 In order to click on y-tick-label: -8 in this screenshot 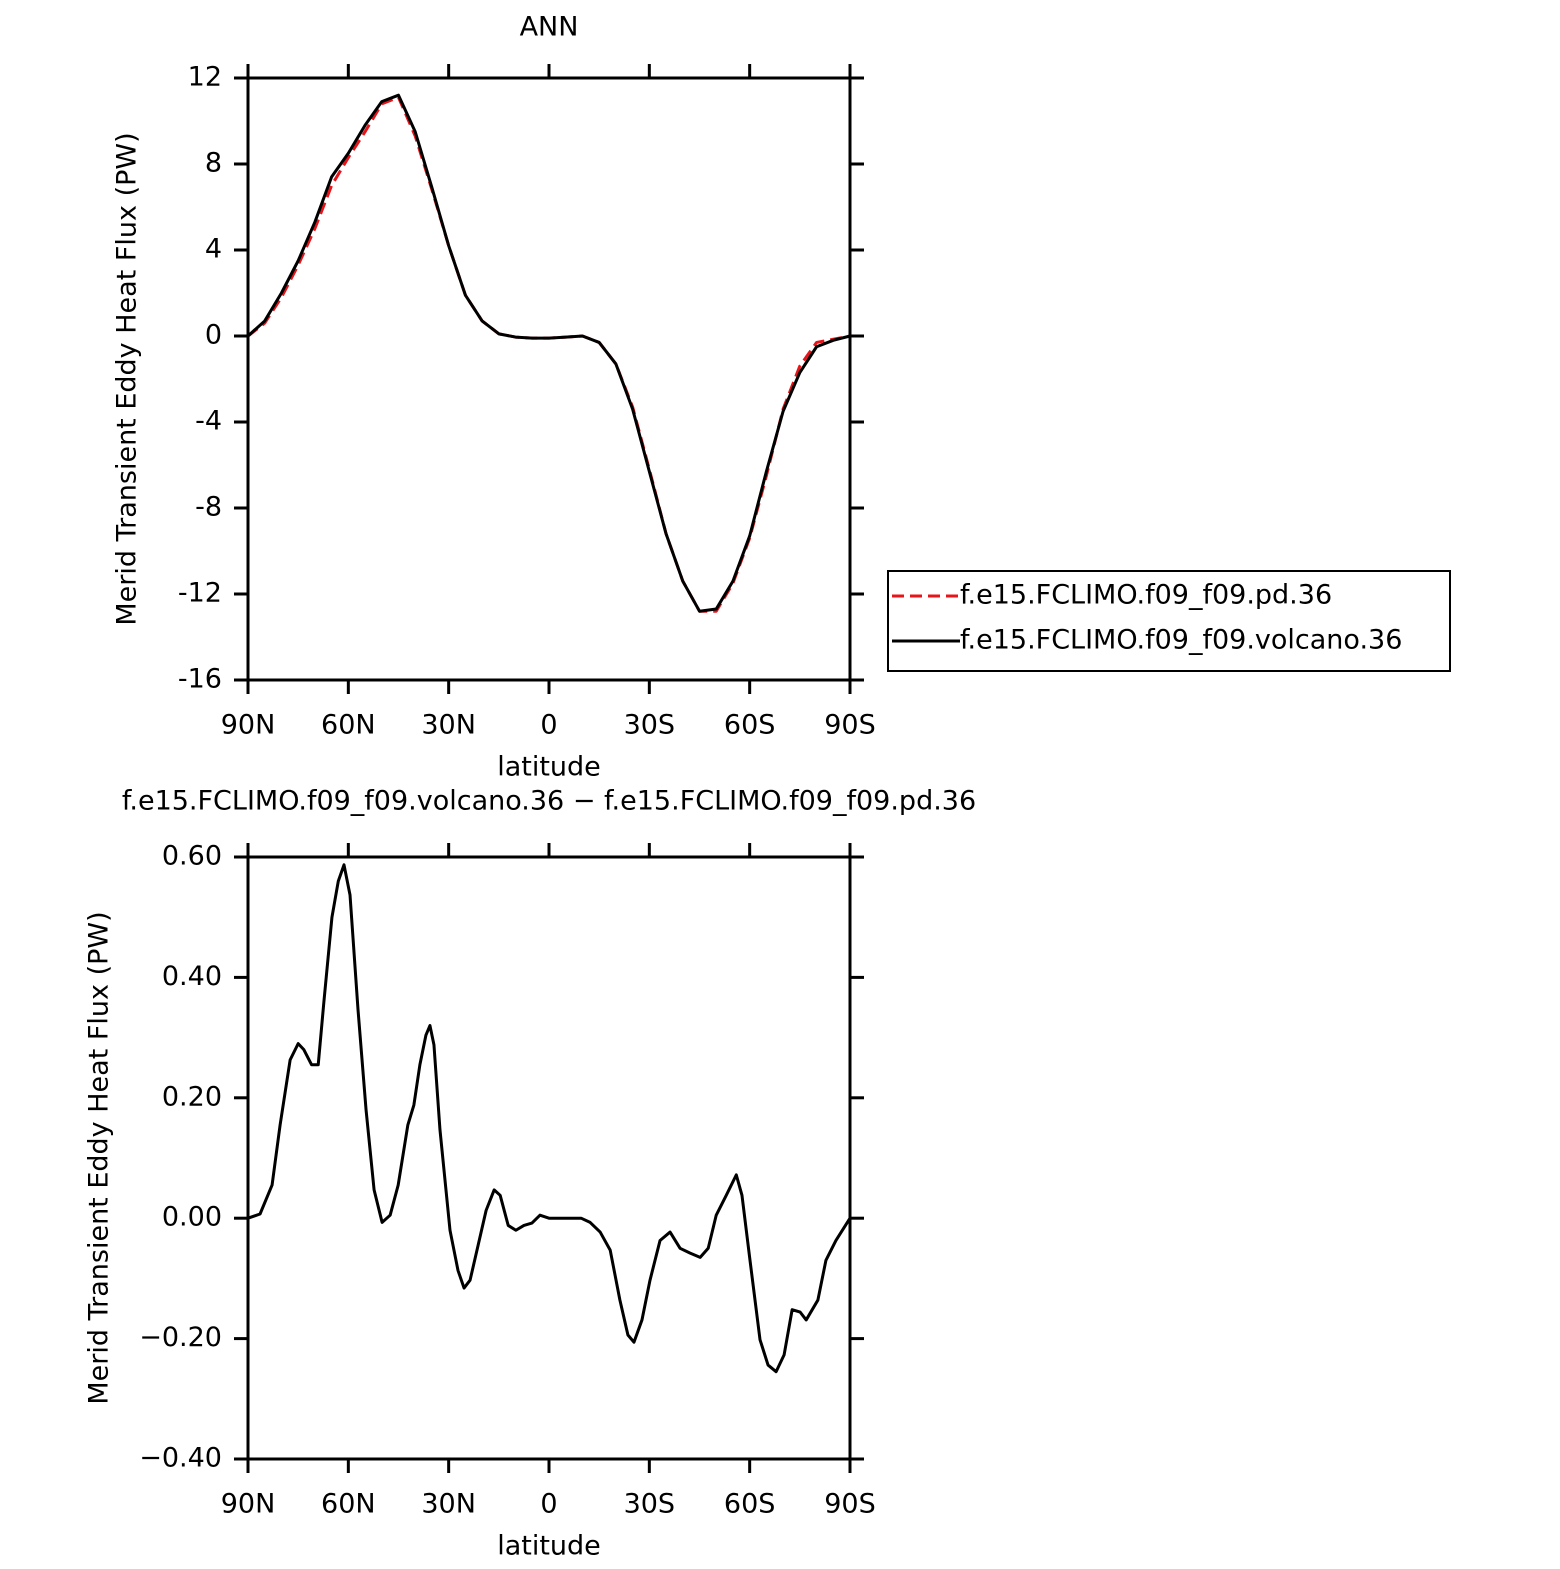, I will do `click(208, 507)`.